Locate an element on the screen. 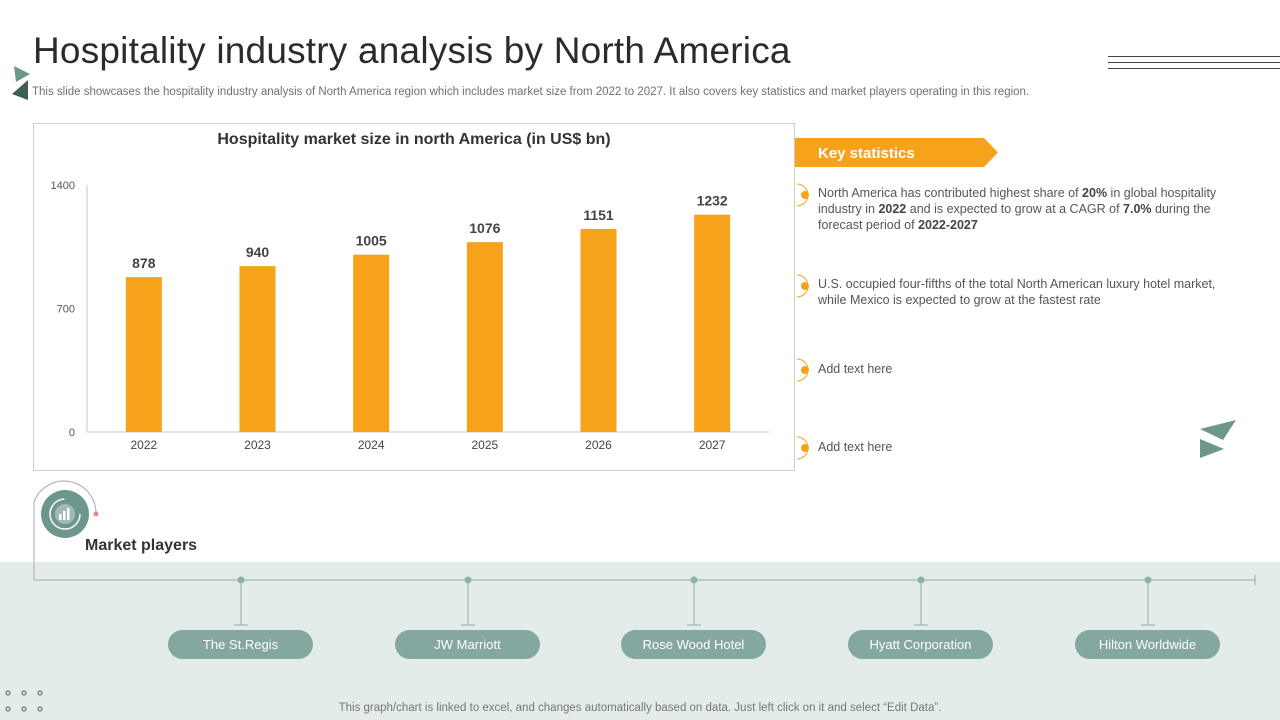 The image size is (1280, 720). x-tick-label: 2024 is located at coordinates (371, 445).